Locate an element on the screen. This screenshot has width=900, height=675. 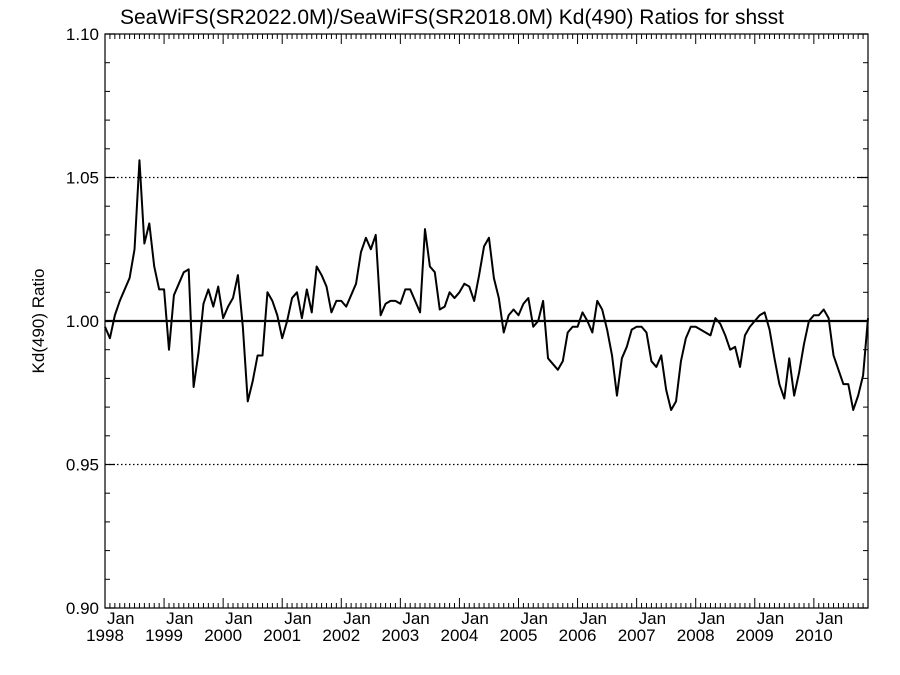
y-tick-label: 1.05 is located at coordinates (82, 178).